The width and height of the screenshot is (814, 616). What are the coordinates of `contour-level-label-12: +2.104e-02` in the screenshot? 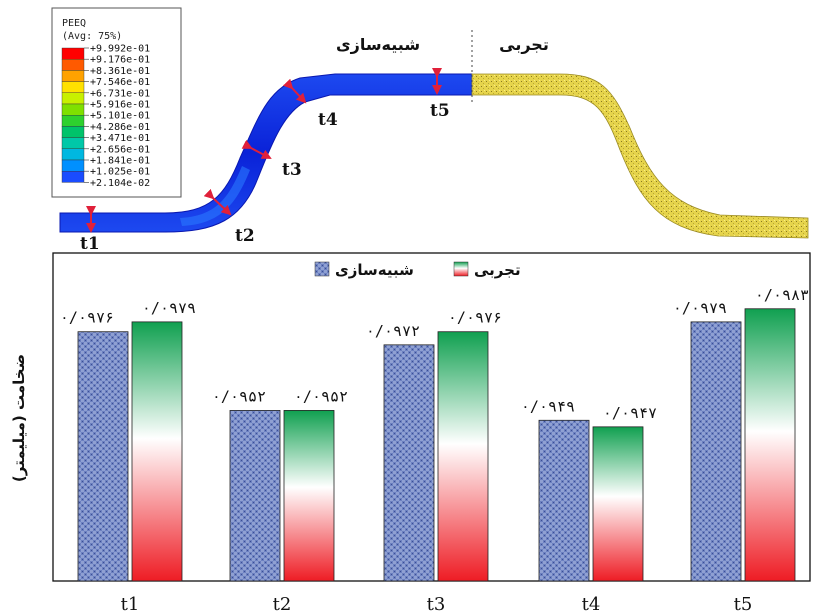 It's located at (120, 183).